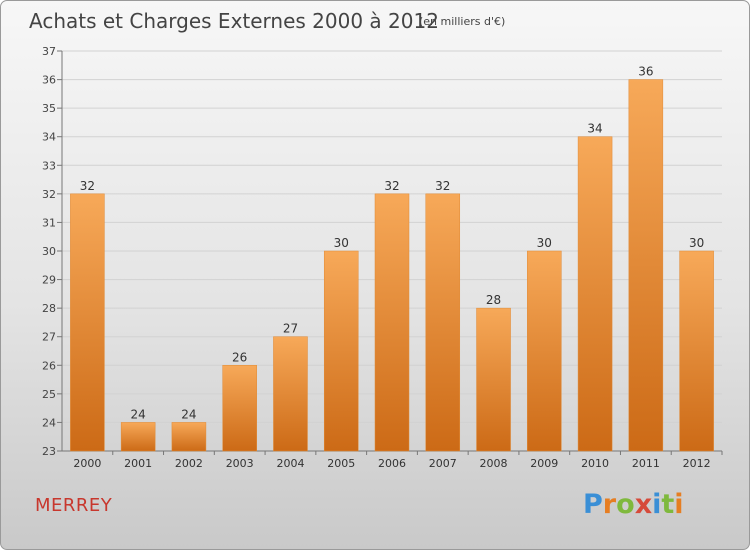  Describe the element at coordinates (544, 351) in the screenshot. I see `bar-2009` at that location.